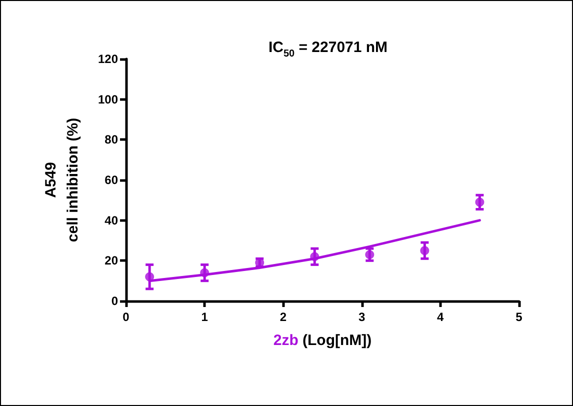  Describe the element at coordinates (111, 220) in the screenshot. I see `y-tick-label: 40` at that location.